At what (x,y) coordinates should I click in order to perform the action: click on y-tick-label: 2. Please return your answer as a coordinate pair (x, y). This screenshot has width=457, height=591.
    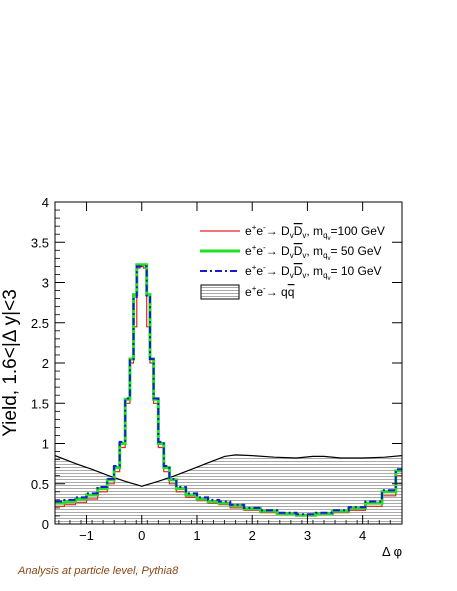
    Looking at the image, I should click on (45, 363).